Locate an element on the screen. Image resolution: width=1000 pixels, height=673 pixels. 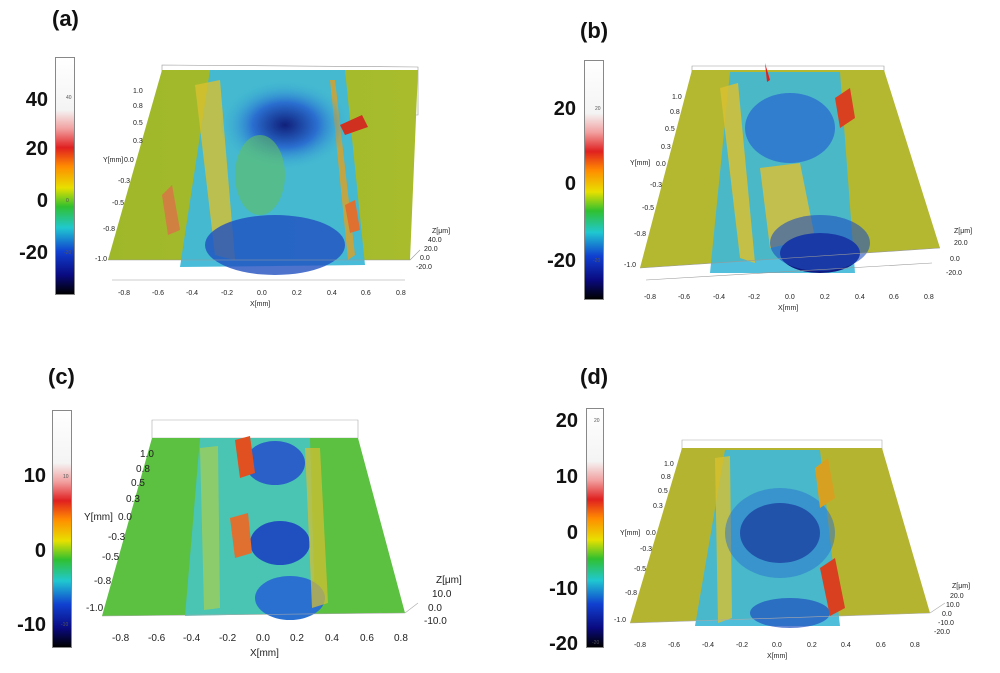
panel-label: (a) is located at coordinates (65, 18).